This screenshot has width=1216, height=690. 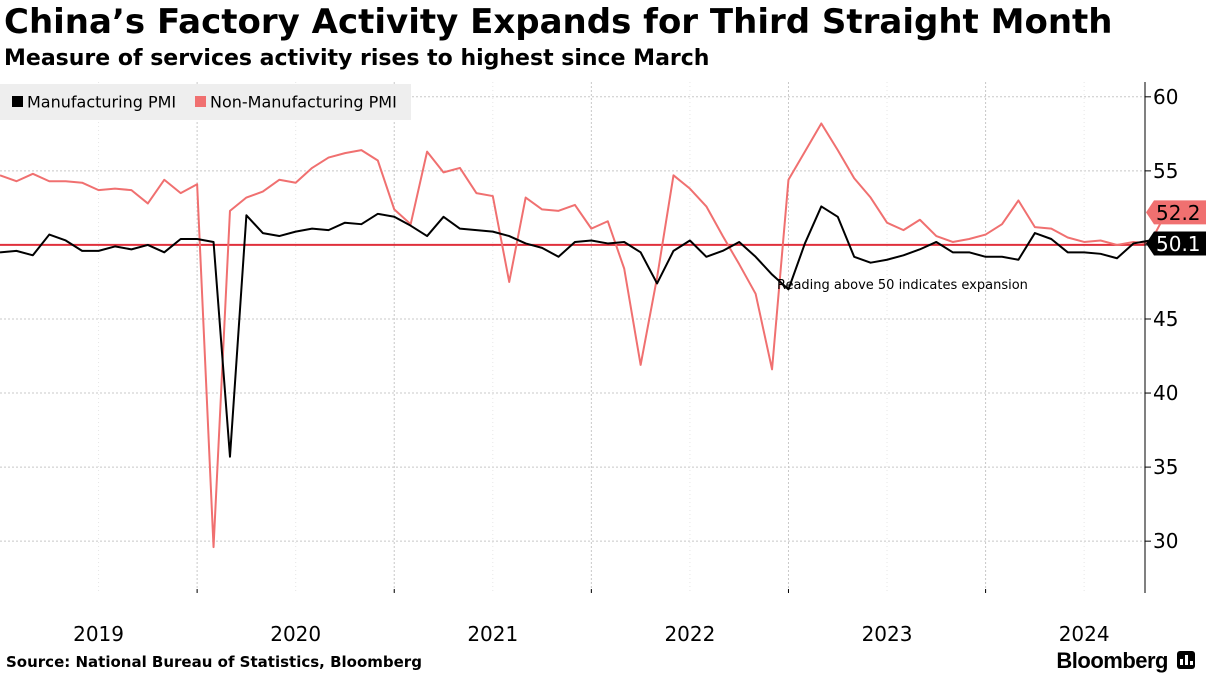 I want to click on bloomberg-chart-icon, so click(x=1186, y=660).